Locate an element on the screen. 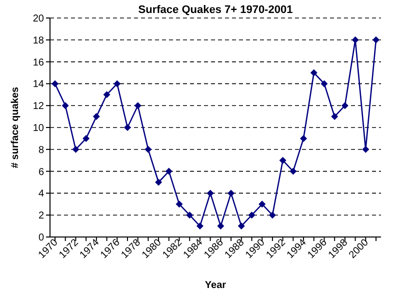  y-axis-title: # surface quakes is located at coordinates (15, 127).